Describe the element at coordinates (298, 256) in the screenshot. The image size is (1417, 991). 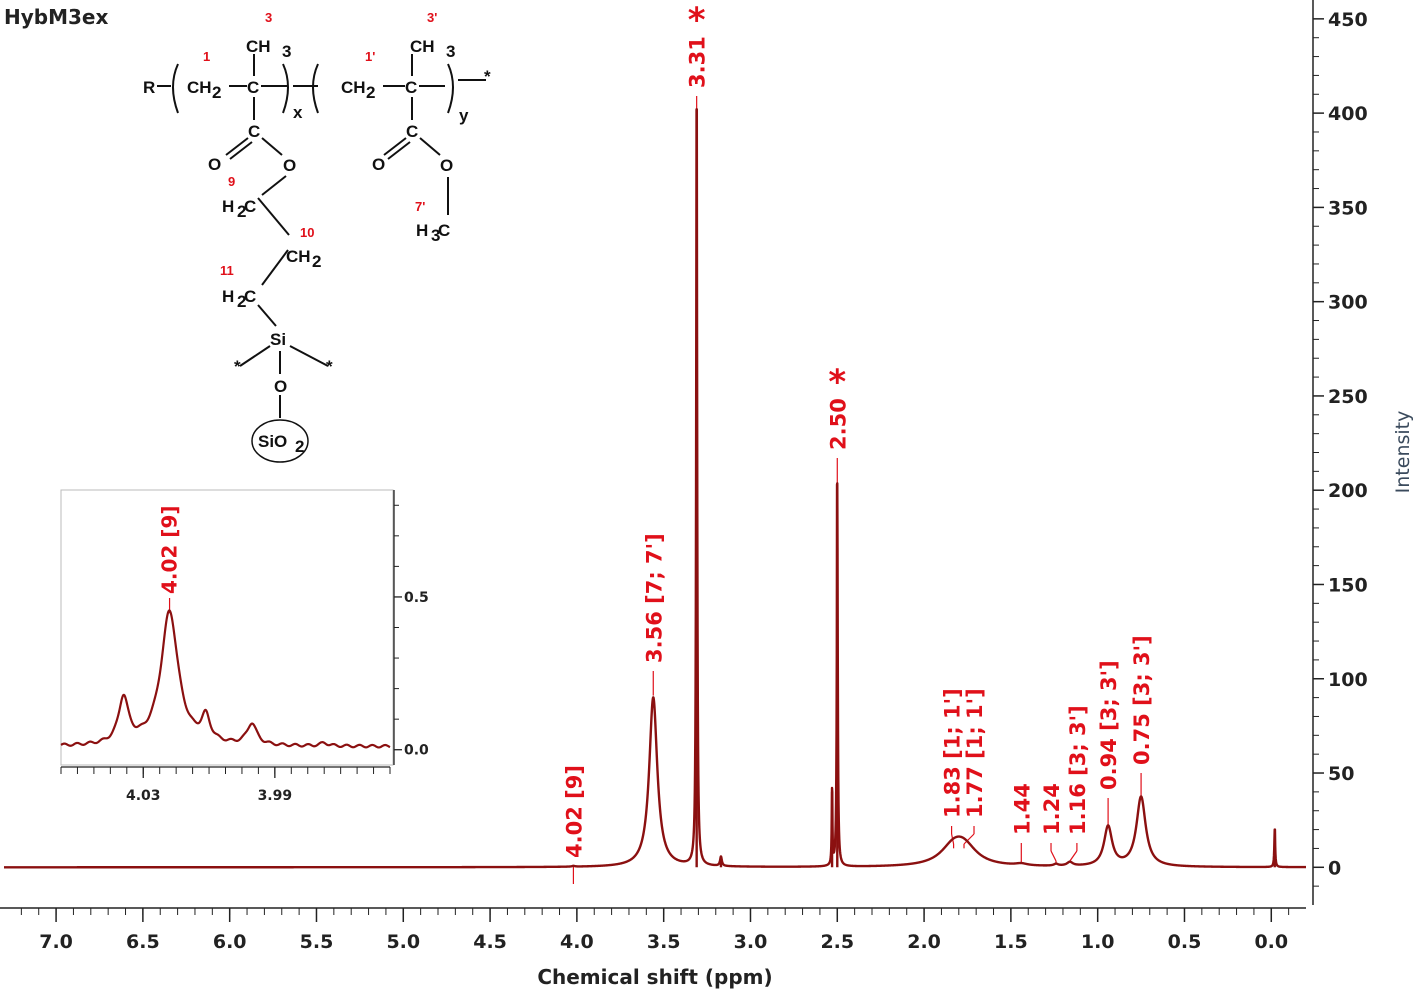
I see `structure-ch2-10: CH` at that location.